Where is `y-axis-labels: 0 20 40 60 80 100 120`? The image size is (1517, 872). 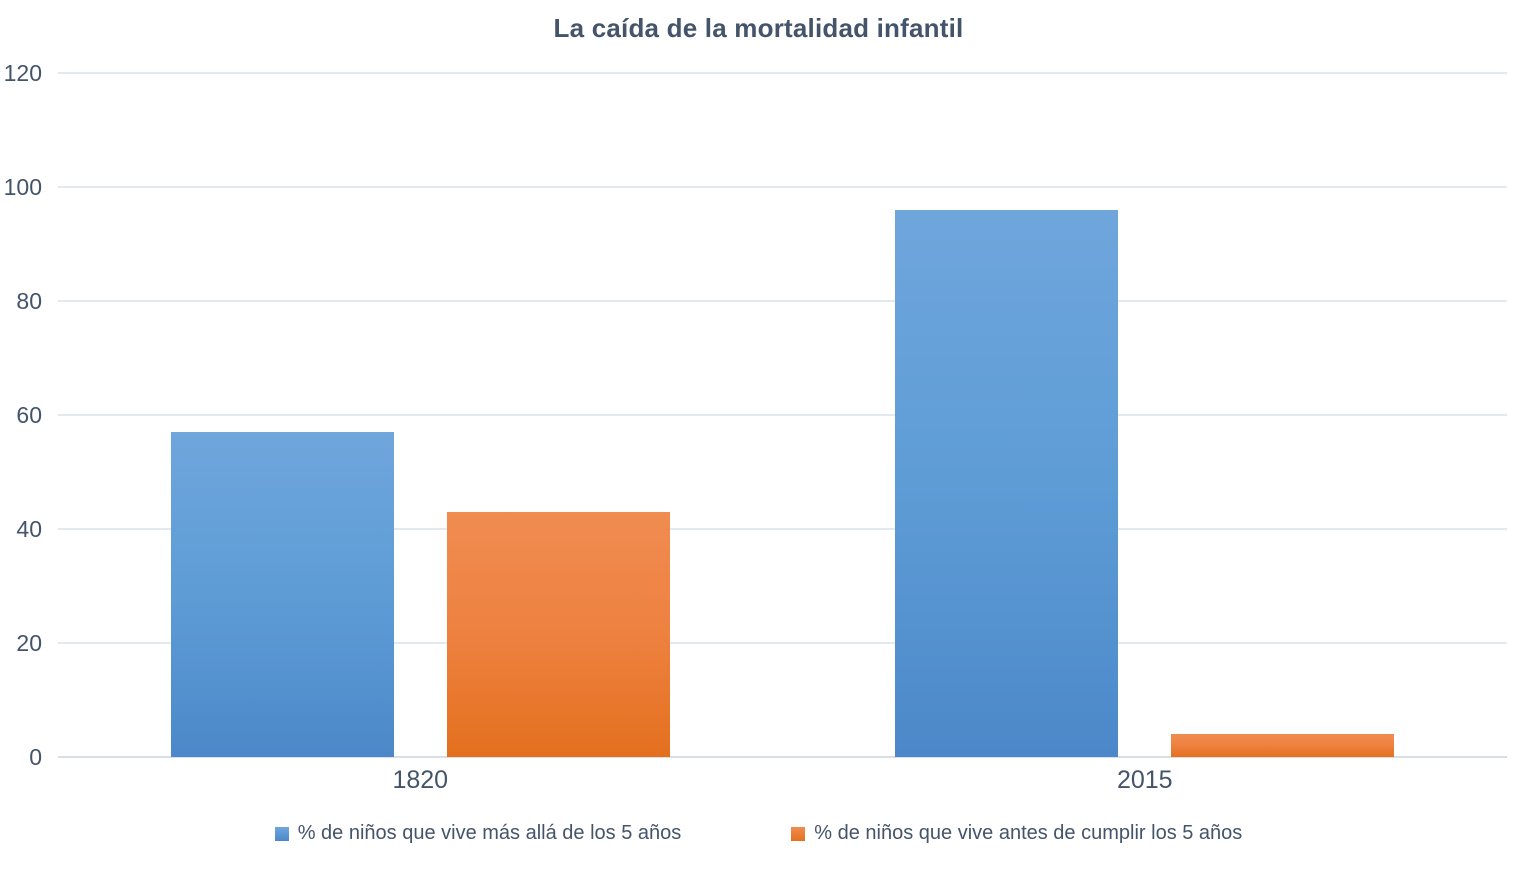 y-axis-labels: 0 20 40 60 80 100 120 is located at coordinates (21, 415).